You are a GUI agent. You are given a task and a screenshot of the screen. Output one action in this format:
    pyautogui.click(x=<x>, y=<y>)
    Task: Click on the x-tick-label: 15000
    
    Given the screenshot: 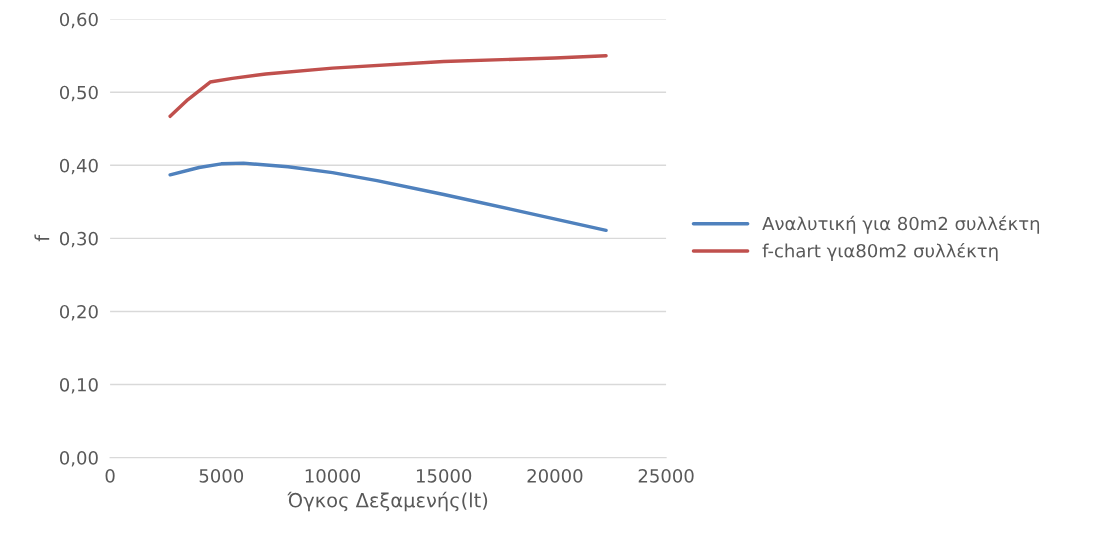 What is the action you would take?
    pyautogui.click(x=444, y=476)
    